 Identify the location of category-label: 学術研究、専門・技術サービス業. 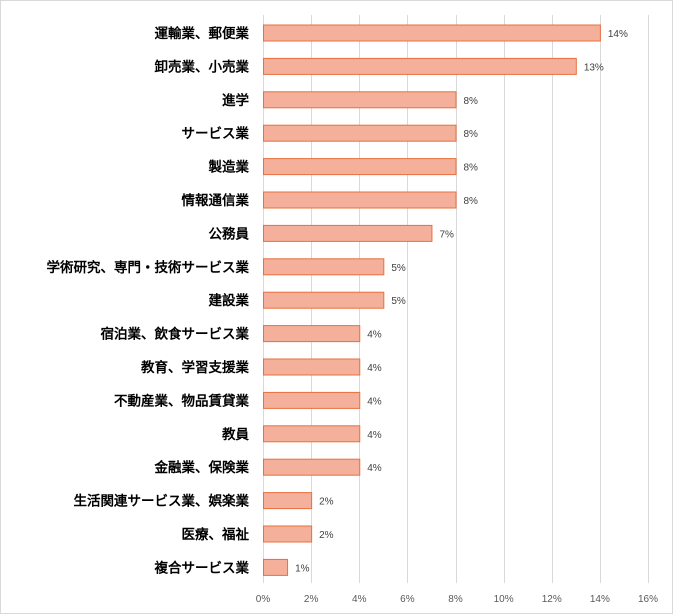
(148, 267).